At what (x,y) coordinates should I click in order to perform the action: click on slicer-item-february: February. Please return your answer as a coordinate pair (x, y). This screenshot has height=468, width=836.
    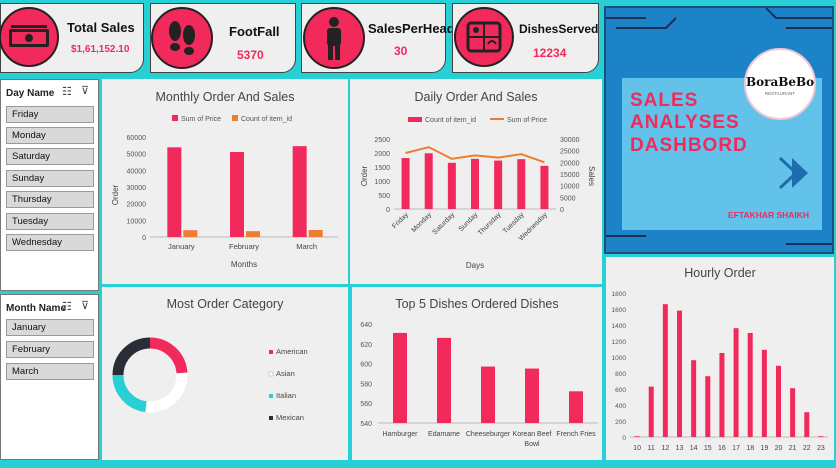
    Looking at the image, I should click on (50, 349).